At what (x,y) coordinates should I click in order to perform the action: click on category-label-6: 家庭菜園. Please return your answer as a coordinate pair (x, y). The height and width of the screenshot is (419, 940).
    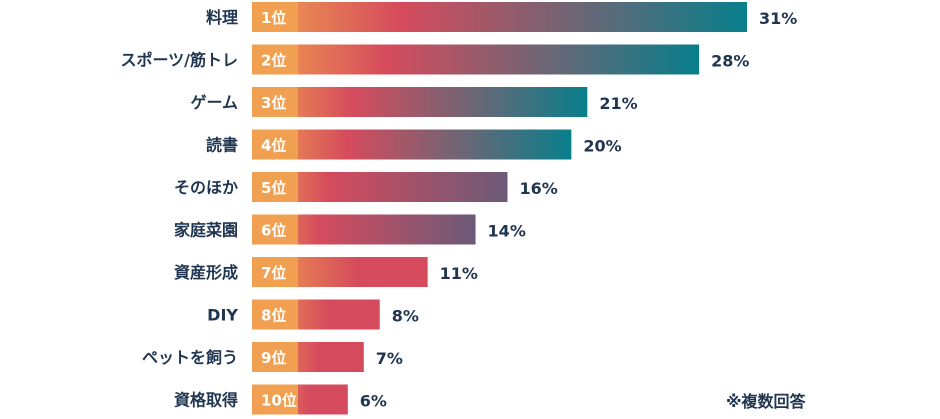
    Looking at the image, I should click on (206, 230).